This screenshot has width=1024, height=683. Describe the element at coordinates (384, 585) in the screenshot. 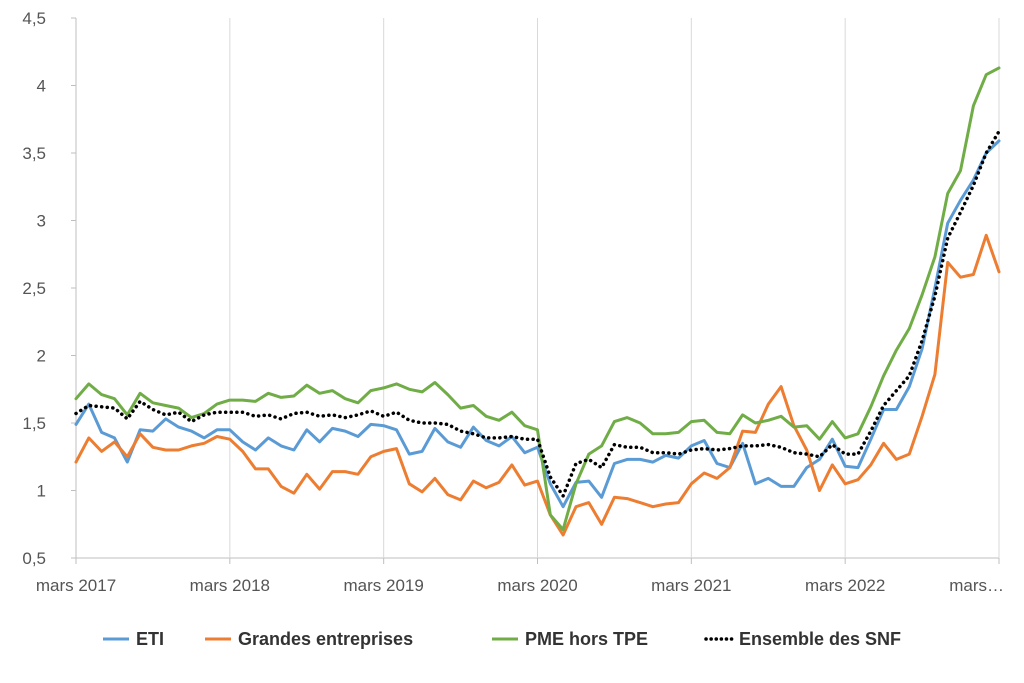

I see `x-tick-label: mars 2019` at that location.